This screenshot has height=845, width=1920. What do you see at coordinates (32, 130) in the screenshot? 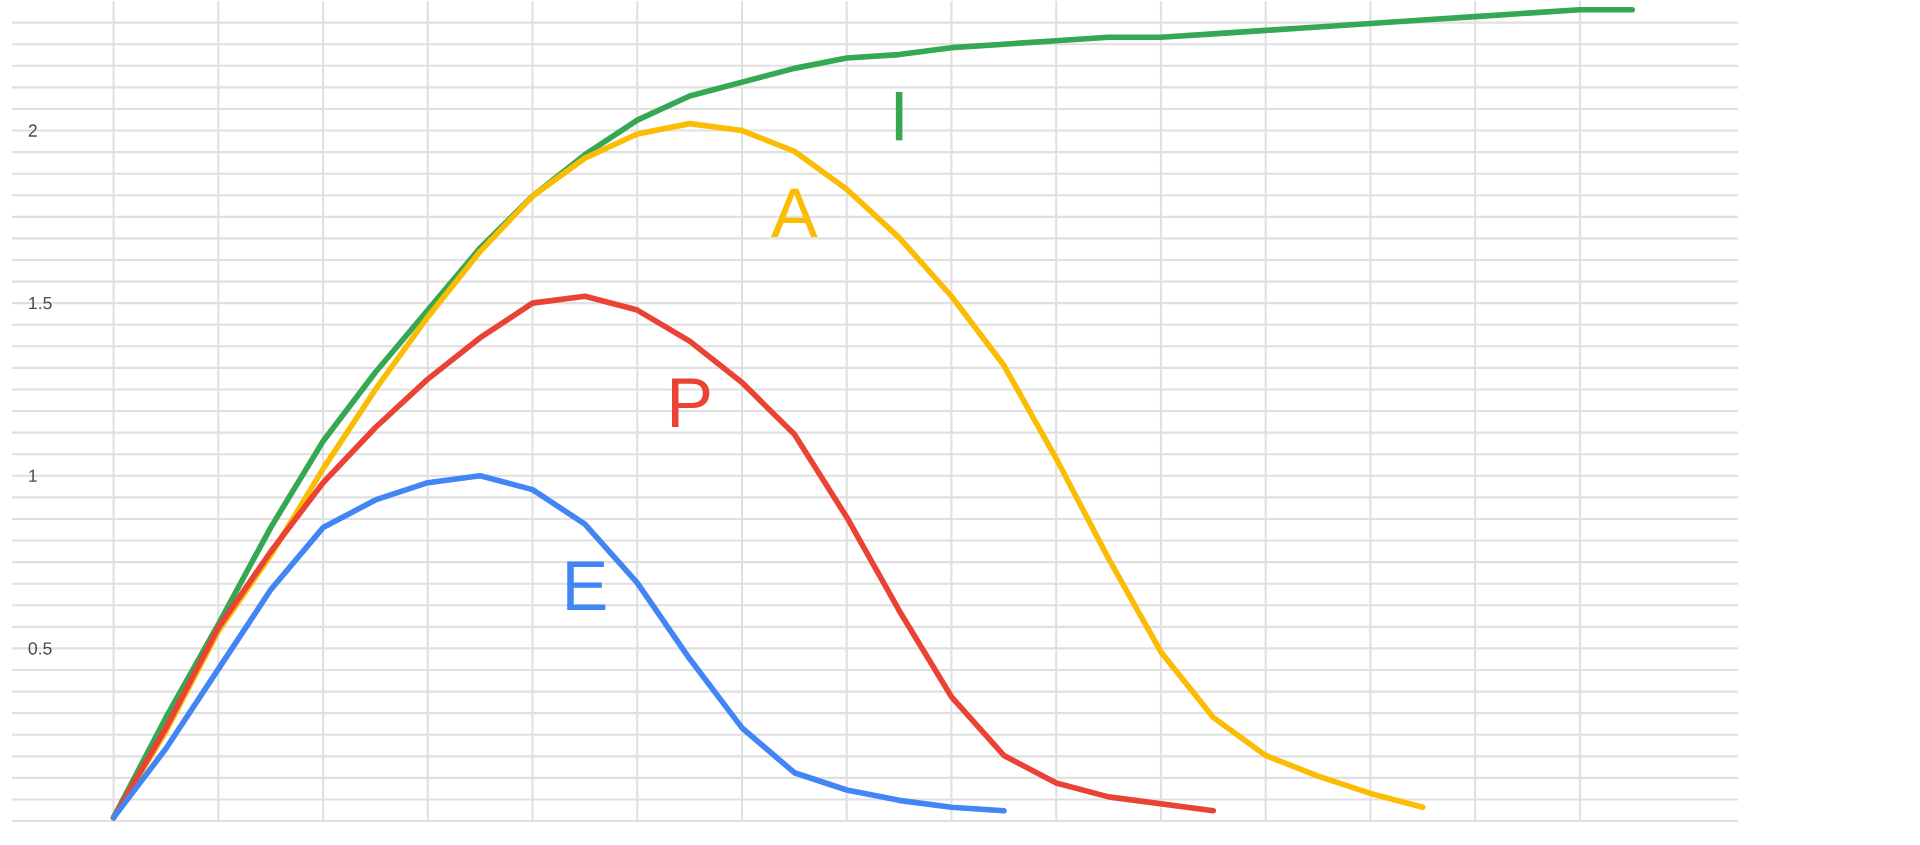
I see `y-tick-label: 2` at bounding box center [32, 130].